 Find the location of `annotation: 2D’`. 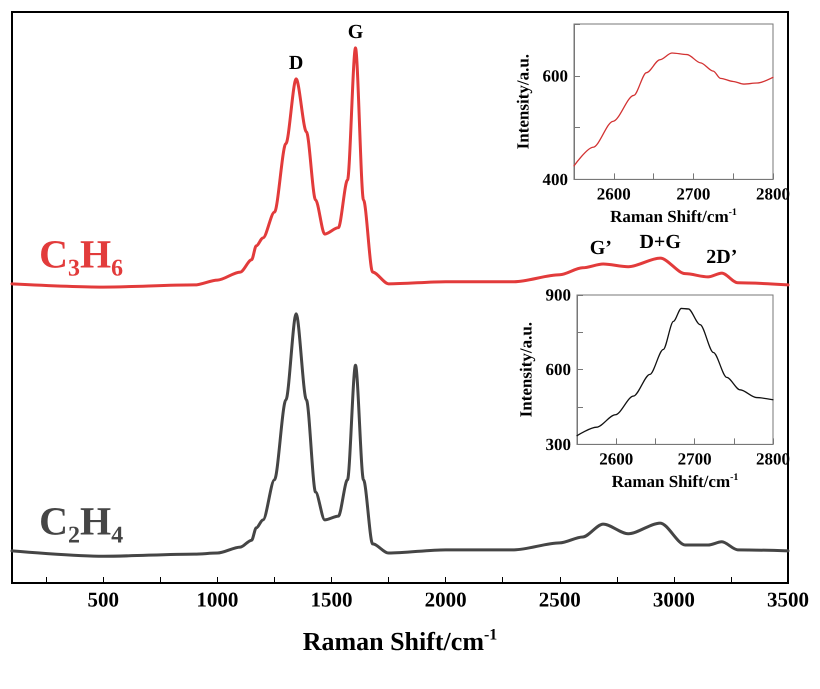

annotation: 2D’ is located at coordinates (722, 257).